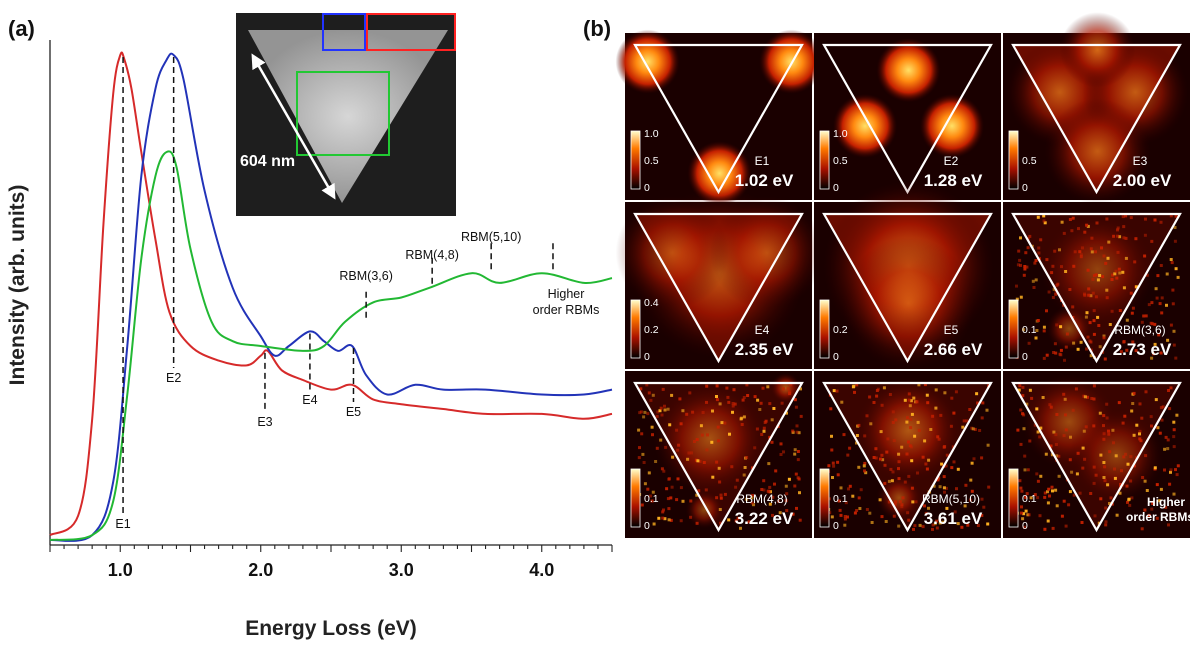 This screenshot has height=649, width=1200. I want to click on map-label: E3, so click(1140, 161).